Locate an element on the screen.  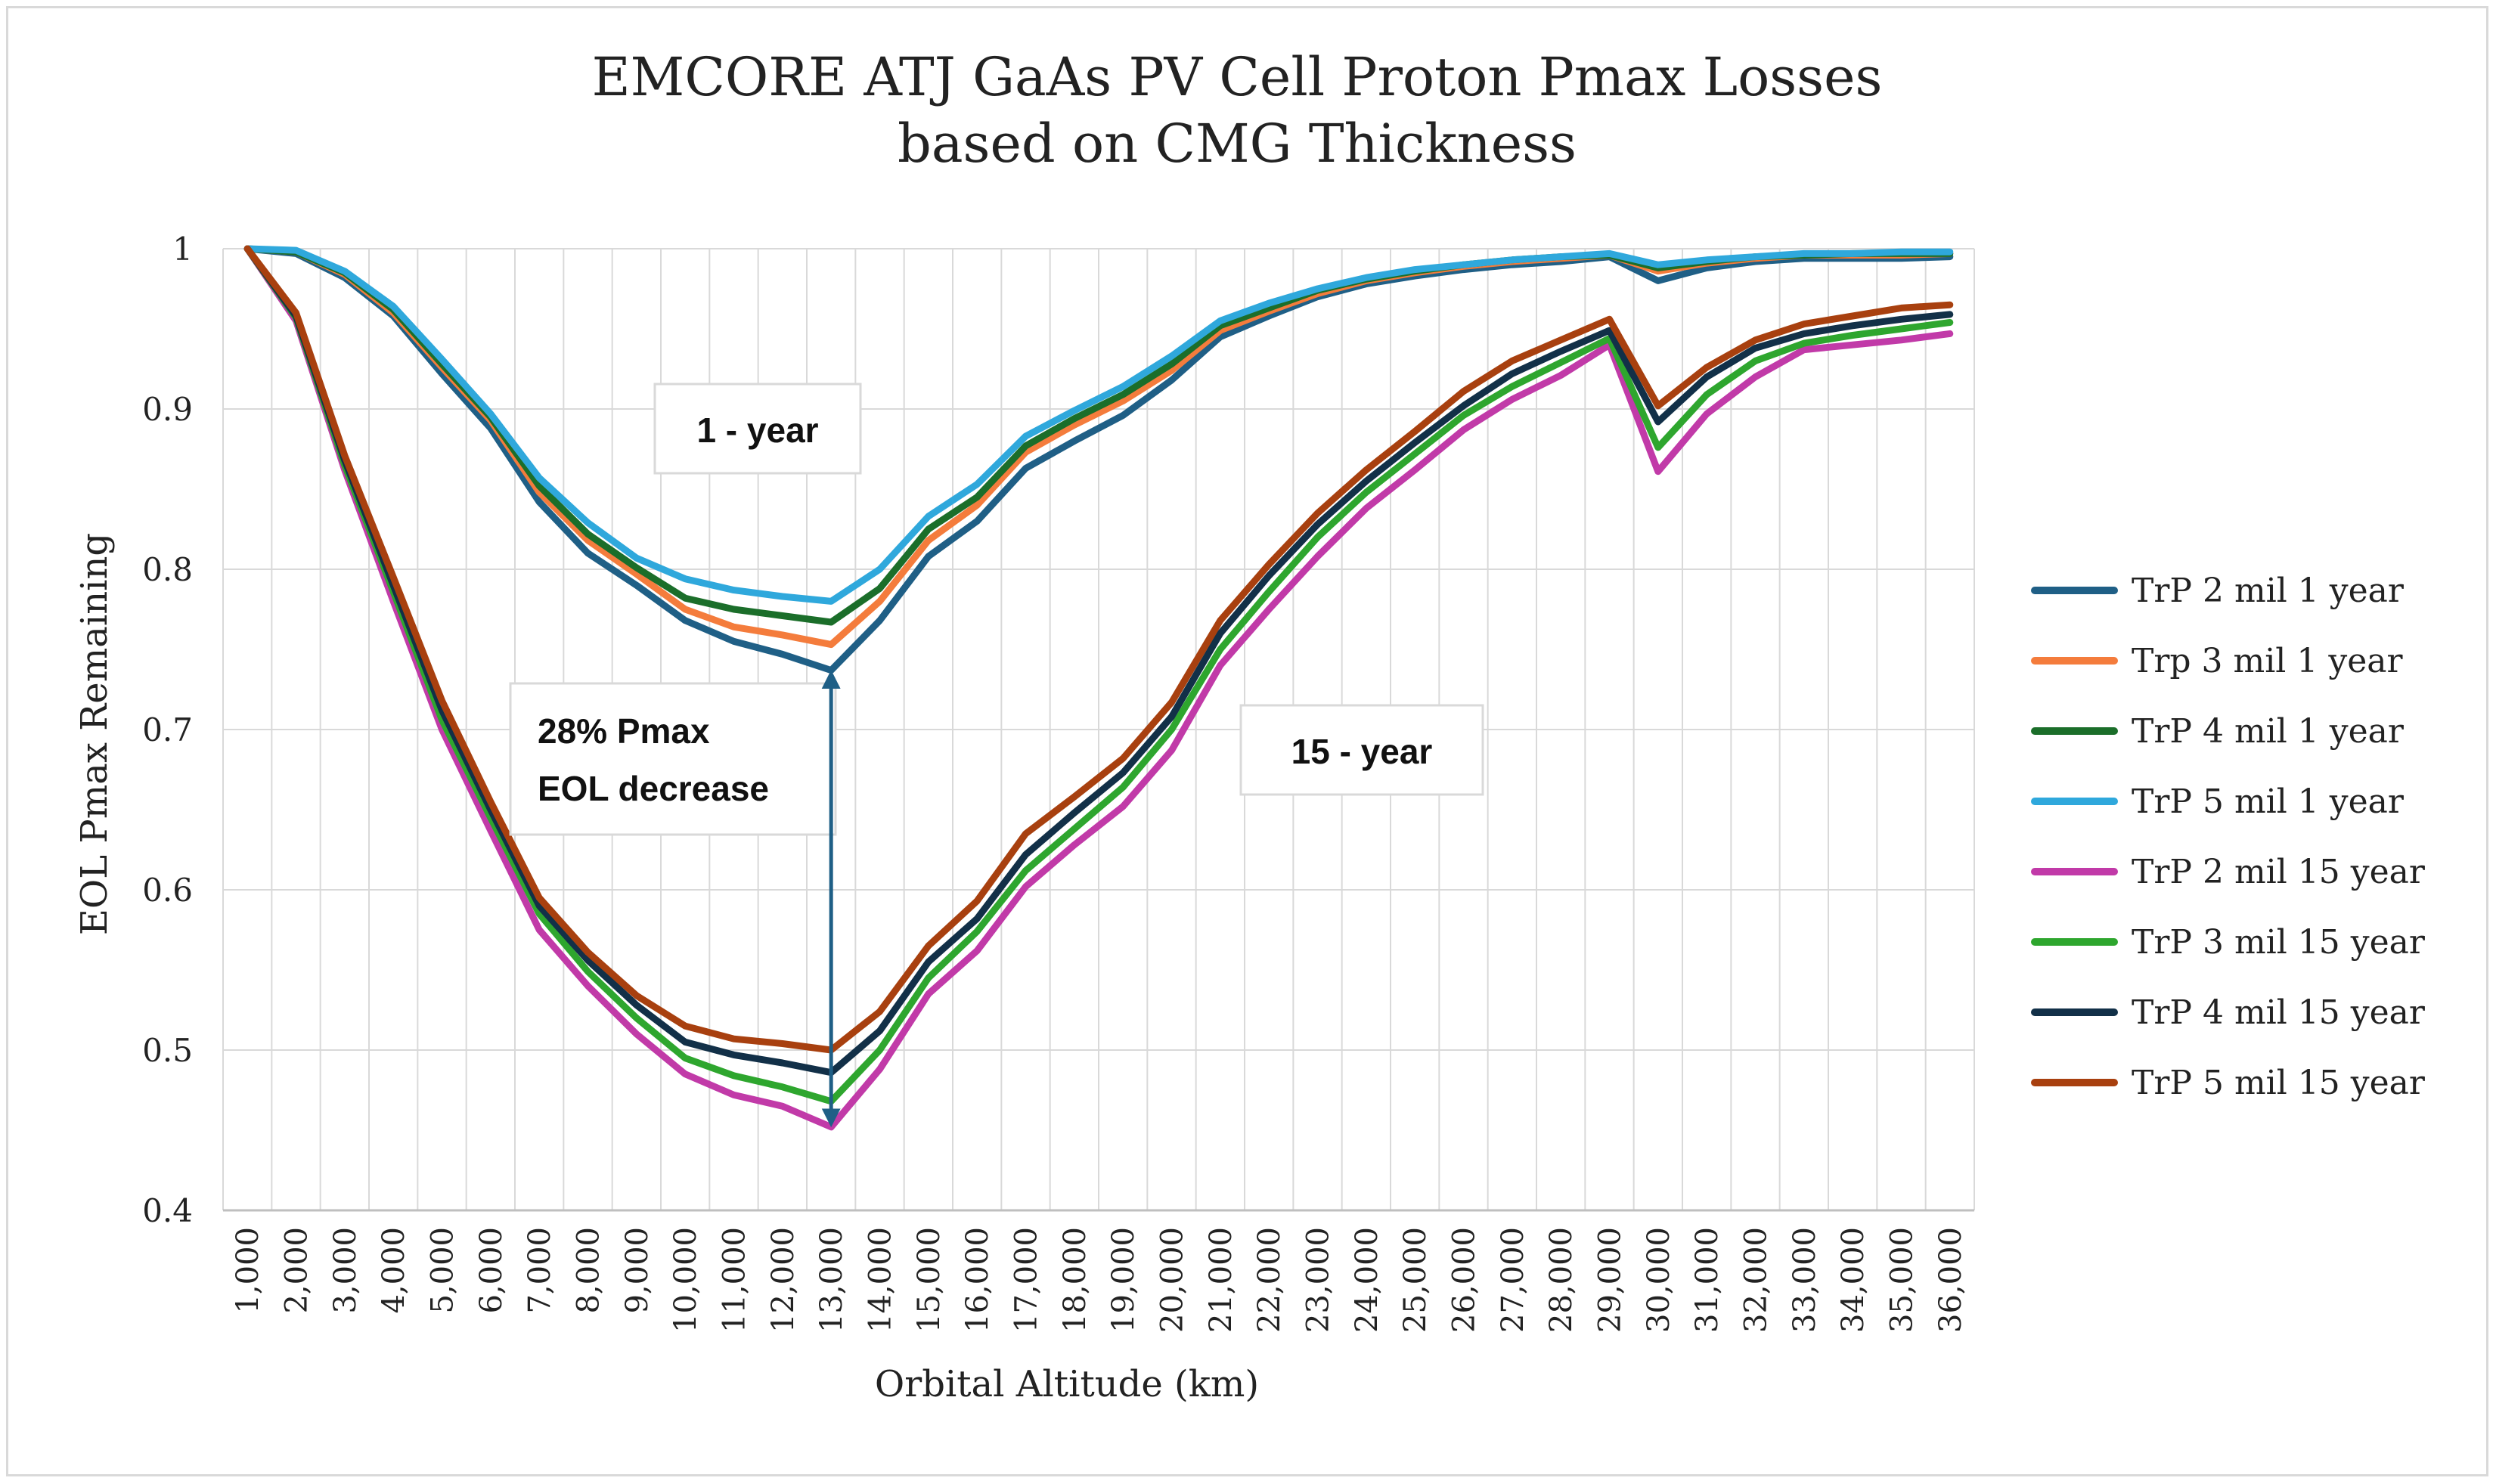
x-tick-label: 31,000 is located at coordinates (1707, 1280).